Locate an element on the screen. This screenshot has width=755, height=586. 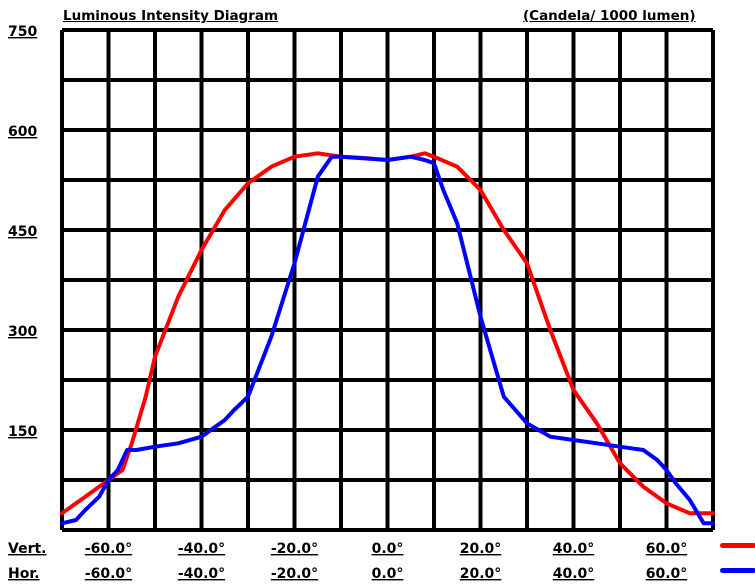
x-tick-label-vert: 60.0° is located at coordinates (667, 549).